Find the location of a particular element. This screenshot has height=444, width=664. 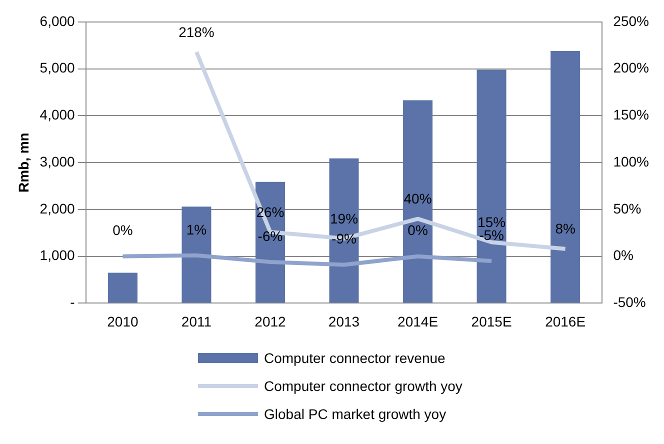

y2-tick-label: 50% is located at coordinates (627, 208).